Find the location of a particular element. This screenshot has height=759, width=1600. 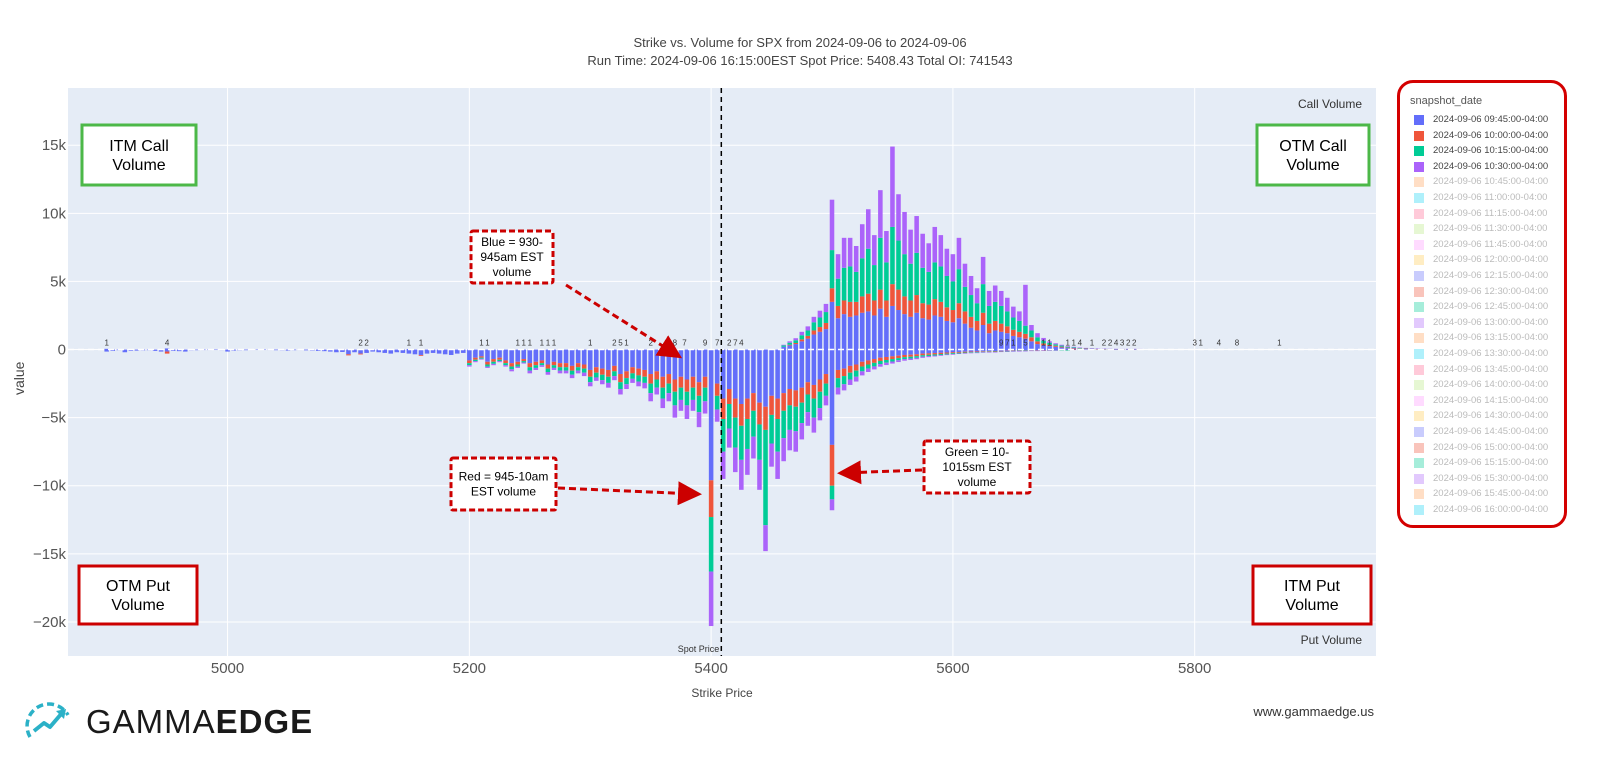

legend-item: 2024-09-06 12:30:00-04:00 is located at coordinates (1481, 292).